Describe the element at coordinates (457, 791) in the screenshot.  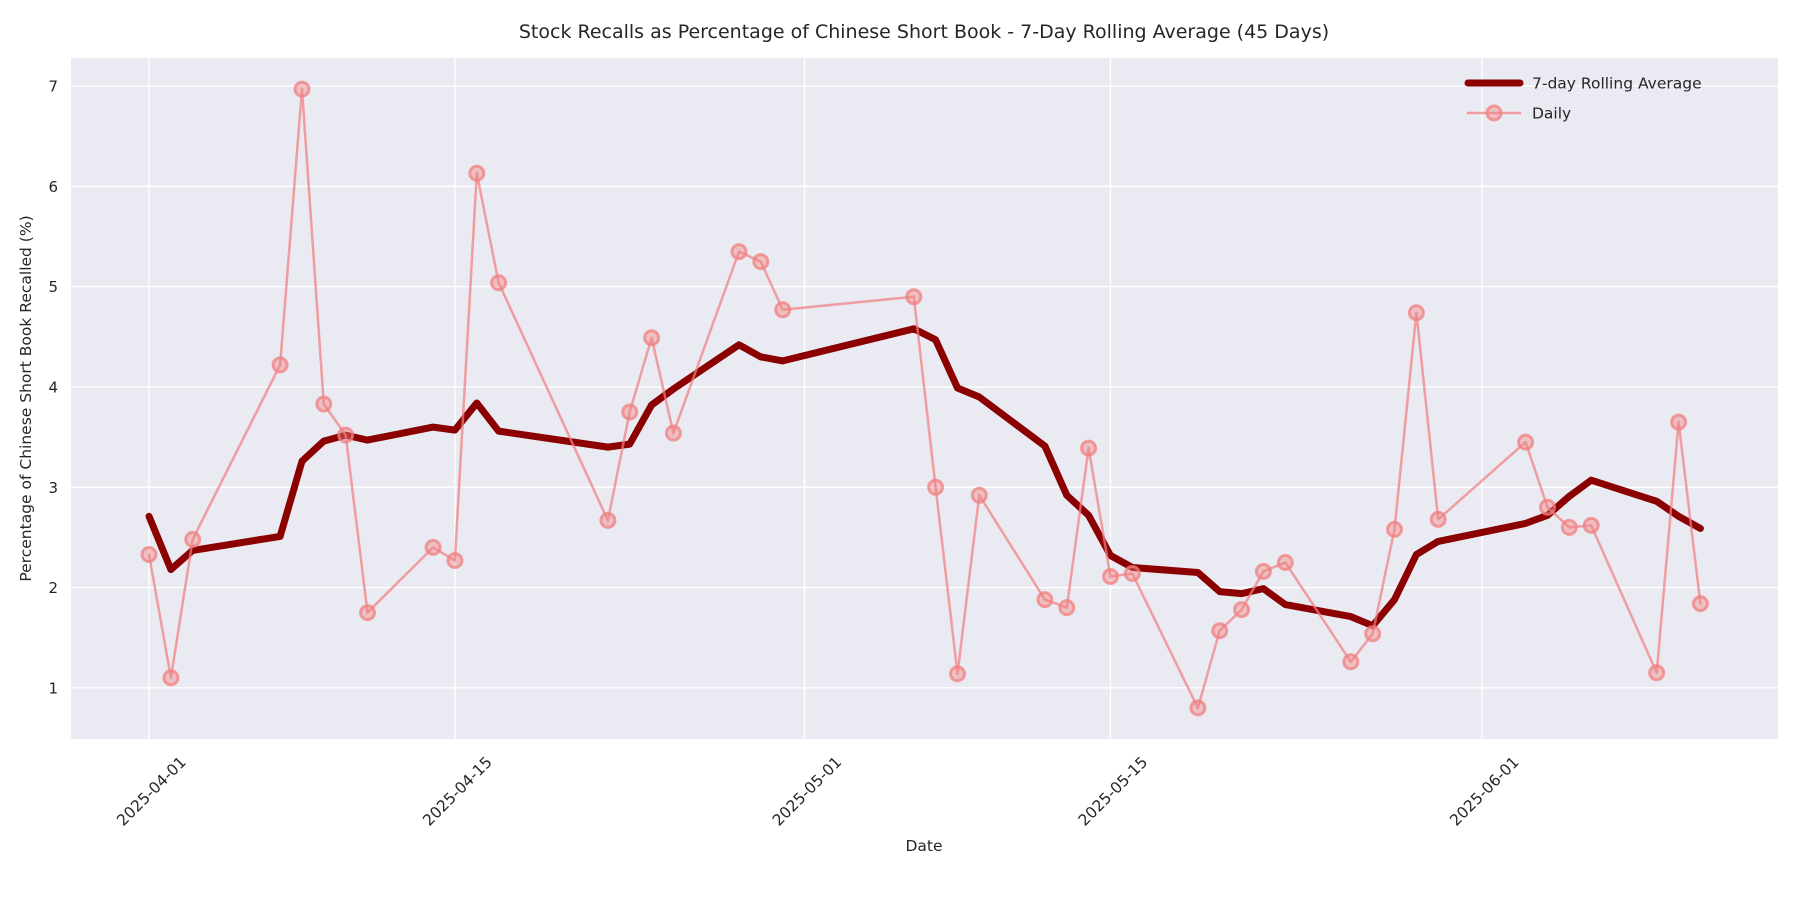
I see `x-tick-label: 2025-04-15` at that location.